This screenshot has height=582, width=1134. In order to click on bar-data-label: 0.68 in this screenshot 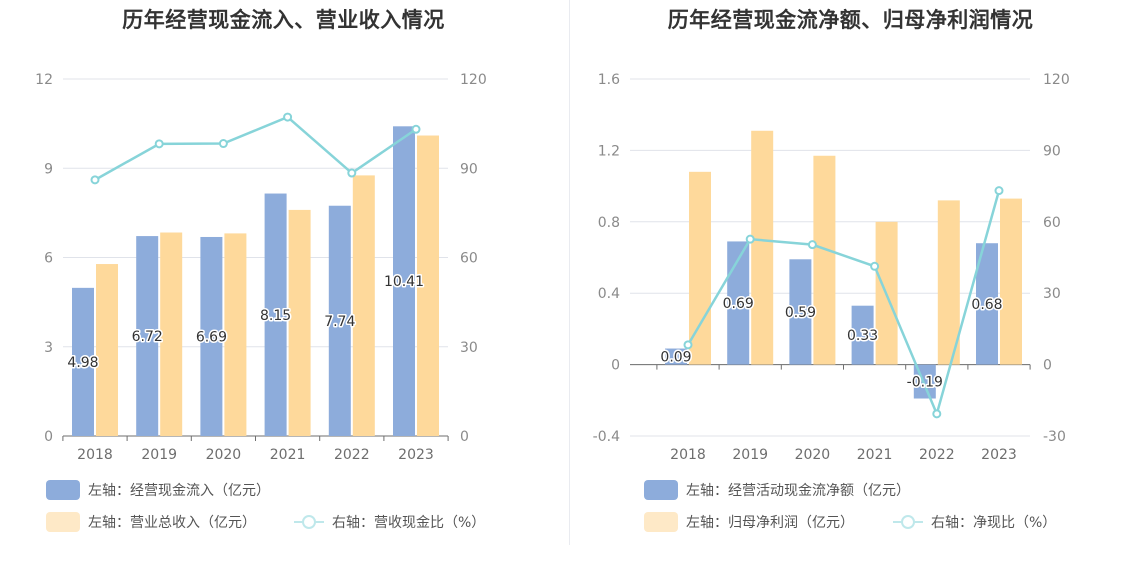, I will do `click(986, 305)`.